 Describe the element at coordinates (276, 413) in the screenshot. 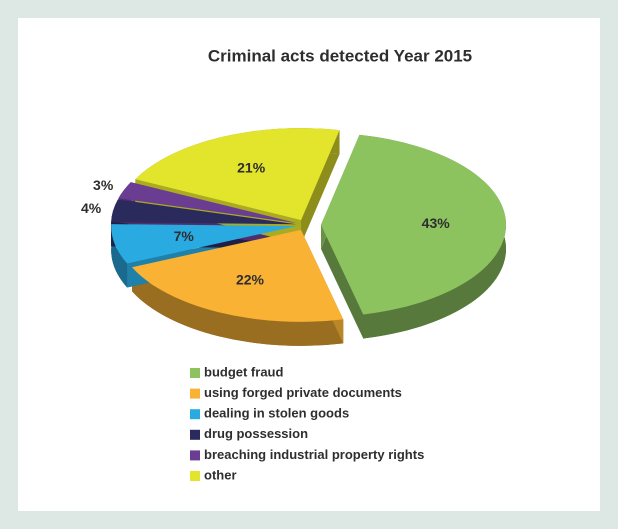

I see `legend-label: dealing in stolen goods` at that location.